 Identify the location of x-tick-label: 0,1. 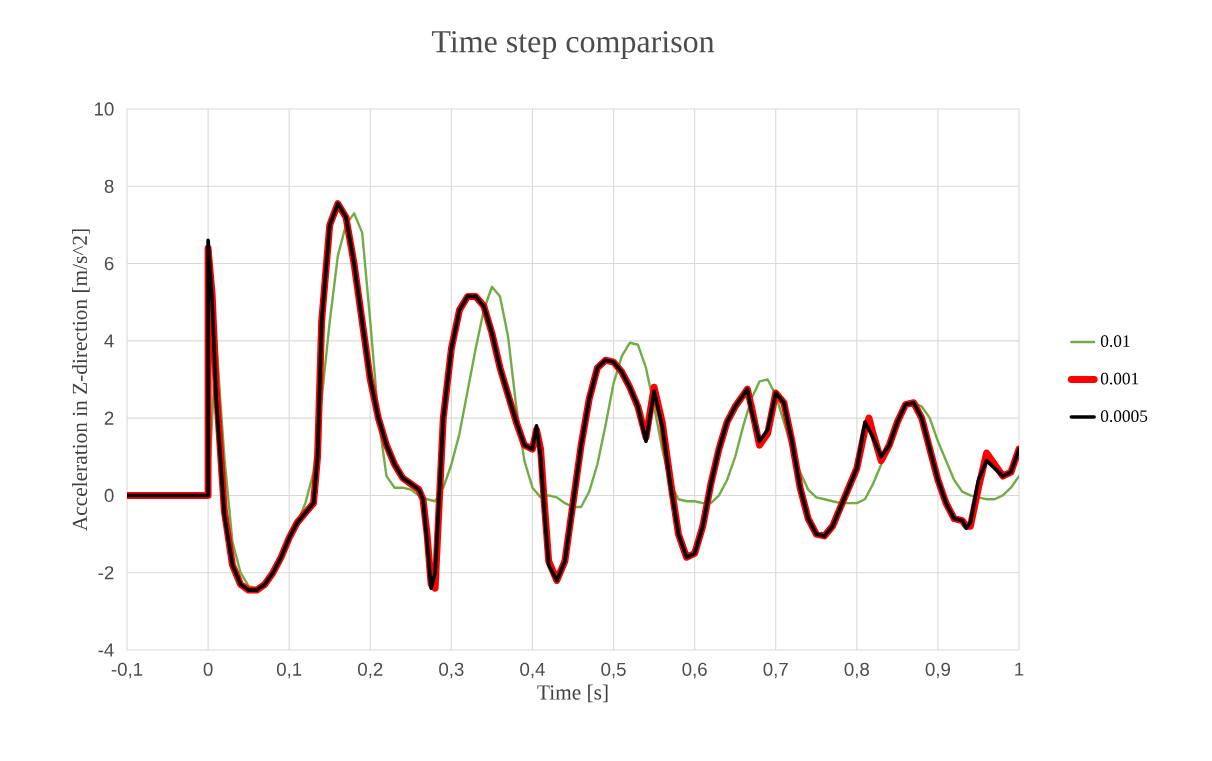
(289, 670).